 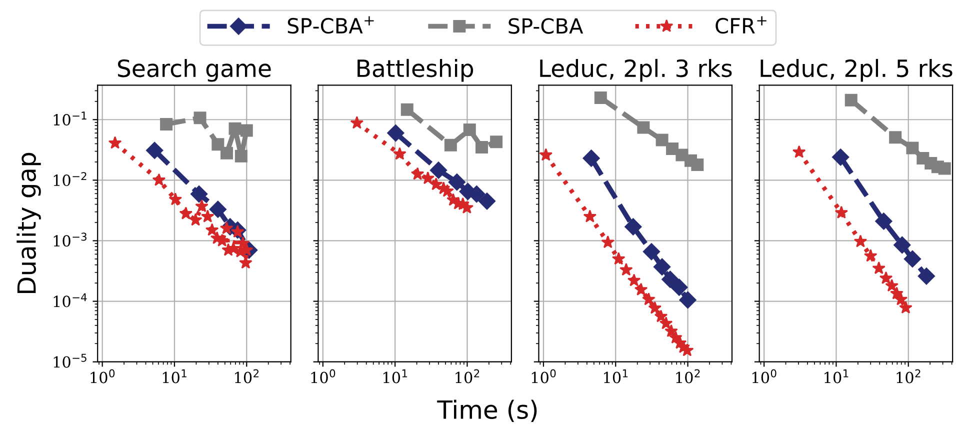 I want to click on x-axis-title: Time (s), so click(x=487, y=411).